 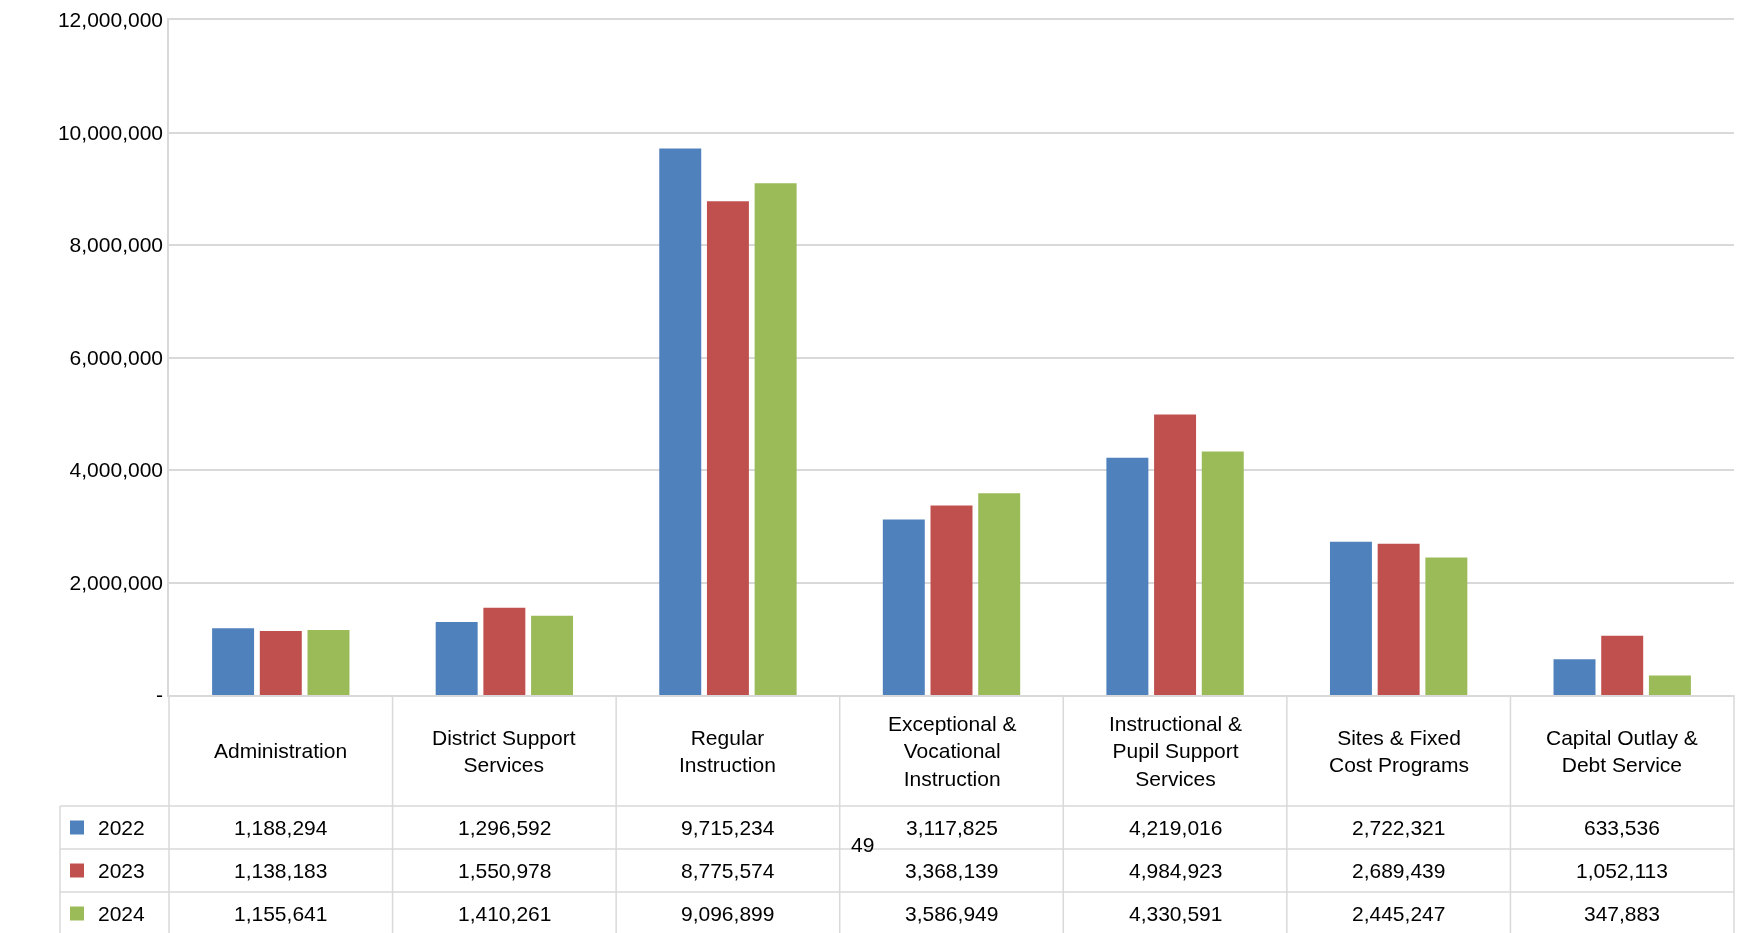 What do you see at coordinates (281, 750) in the screenshot?
I see `x-tick-label: Administration` at bounding box center [281, 750].